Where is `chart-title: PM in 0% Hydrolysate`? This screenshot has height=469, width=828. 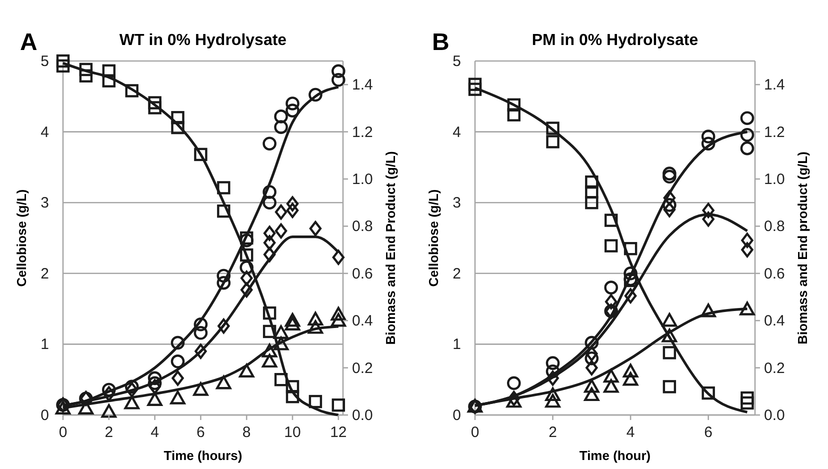
chart-title: PM in 0% Hydrolysate is located at coordinates (615, 40).